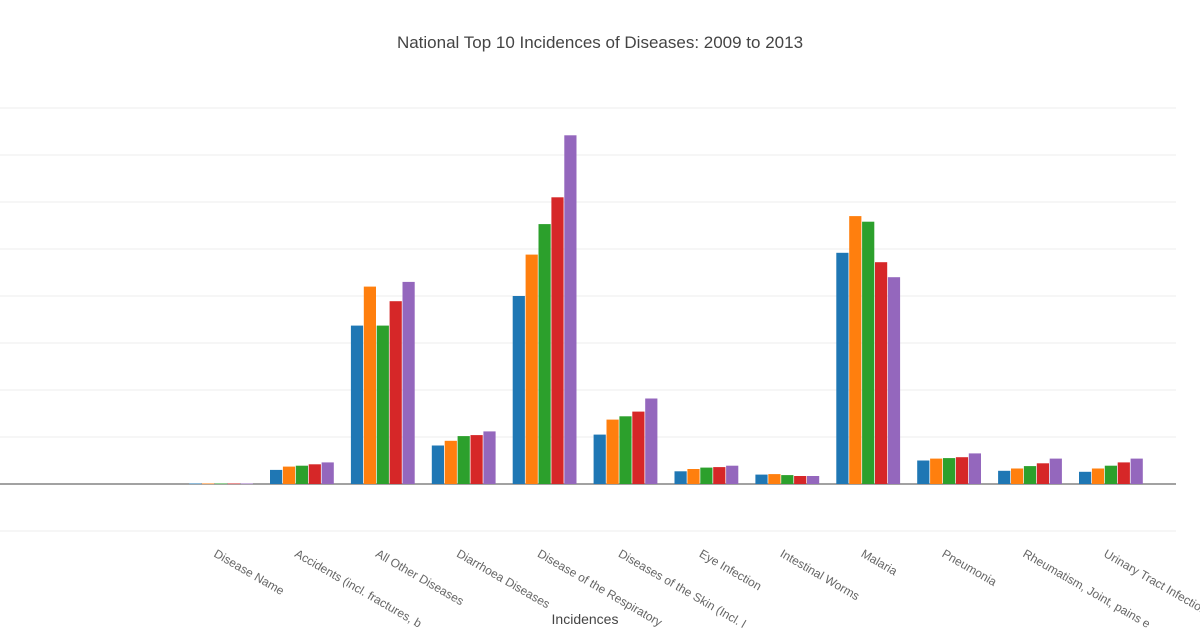 The height and width of the screenshot is (630, 1200). I want to click on x-tick-label: Eye Infection, so click(730, 569).